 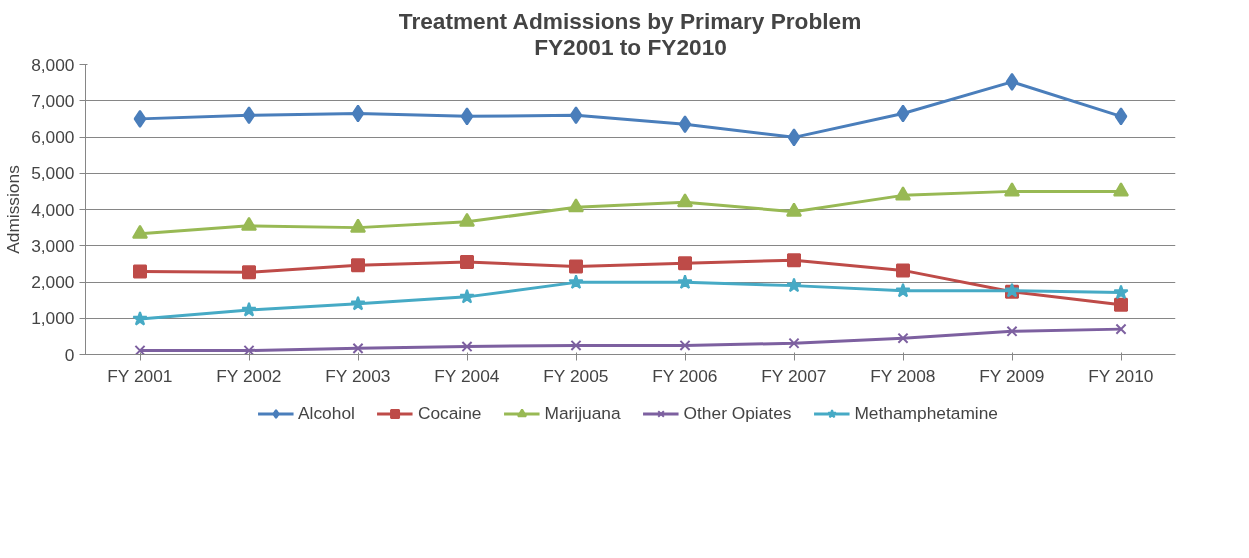 I want to click on legend-label: Cocaine, so click(x=449, y=413).